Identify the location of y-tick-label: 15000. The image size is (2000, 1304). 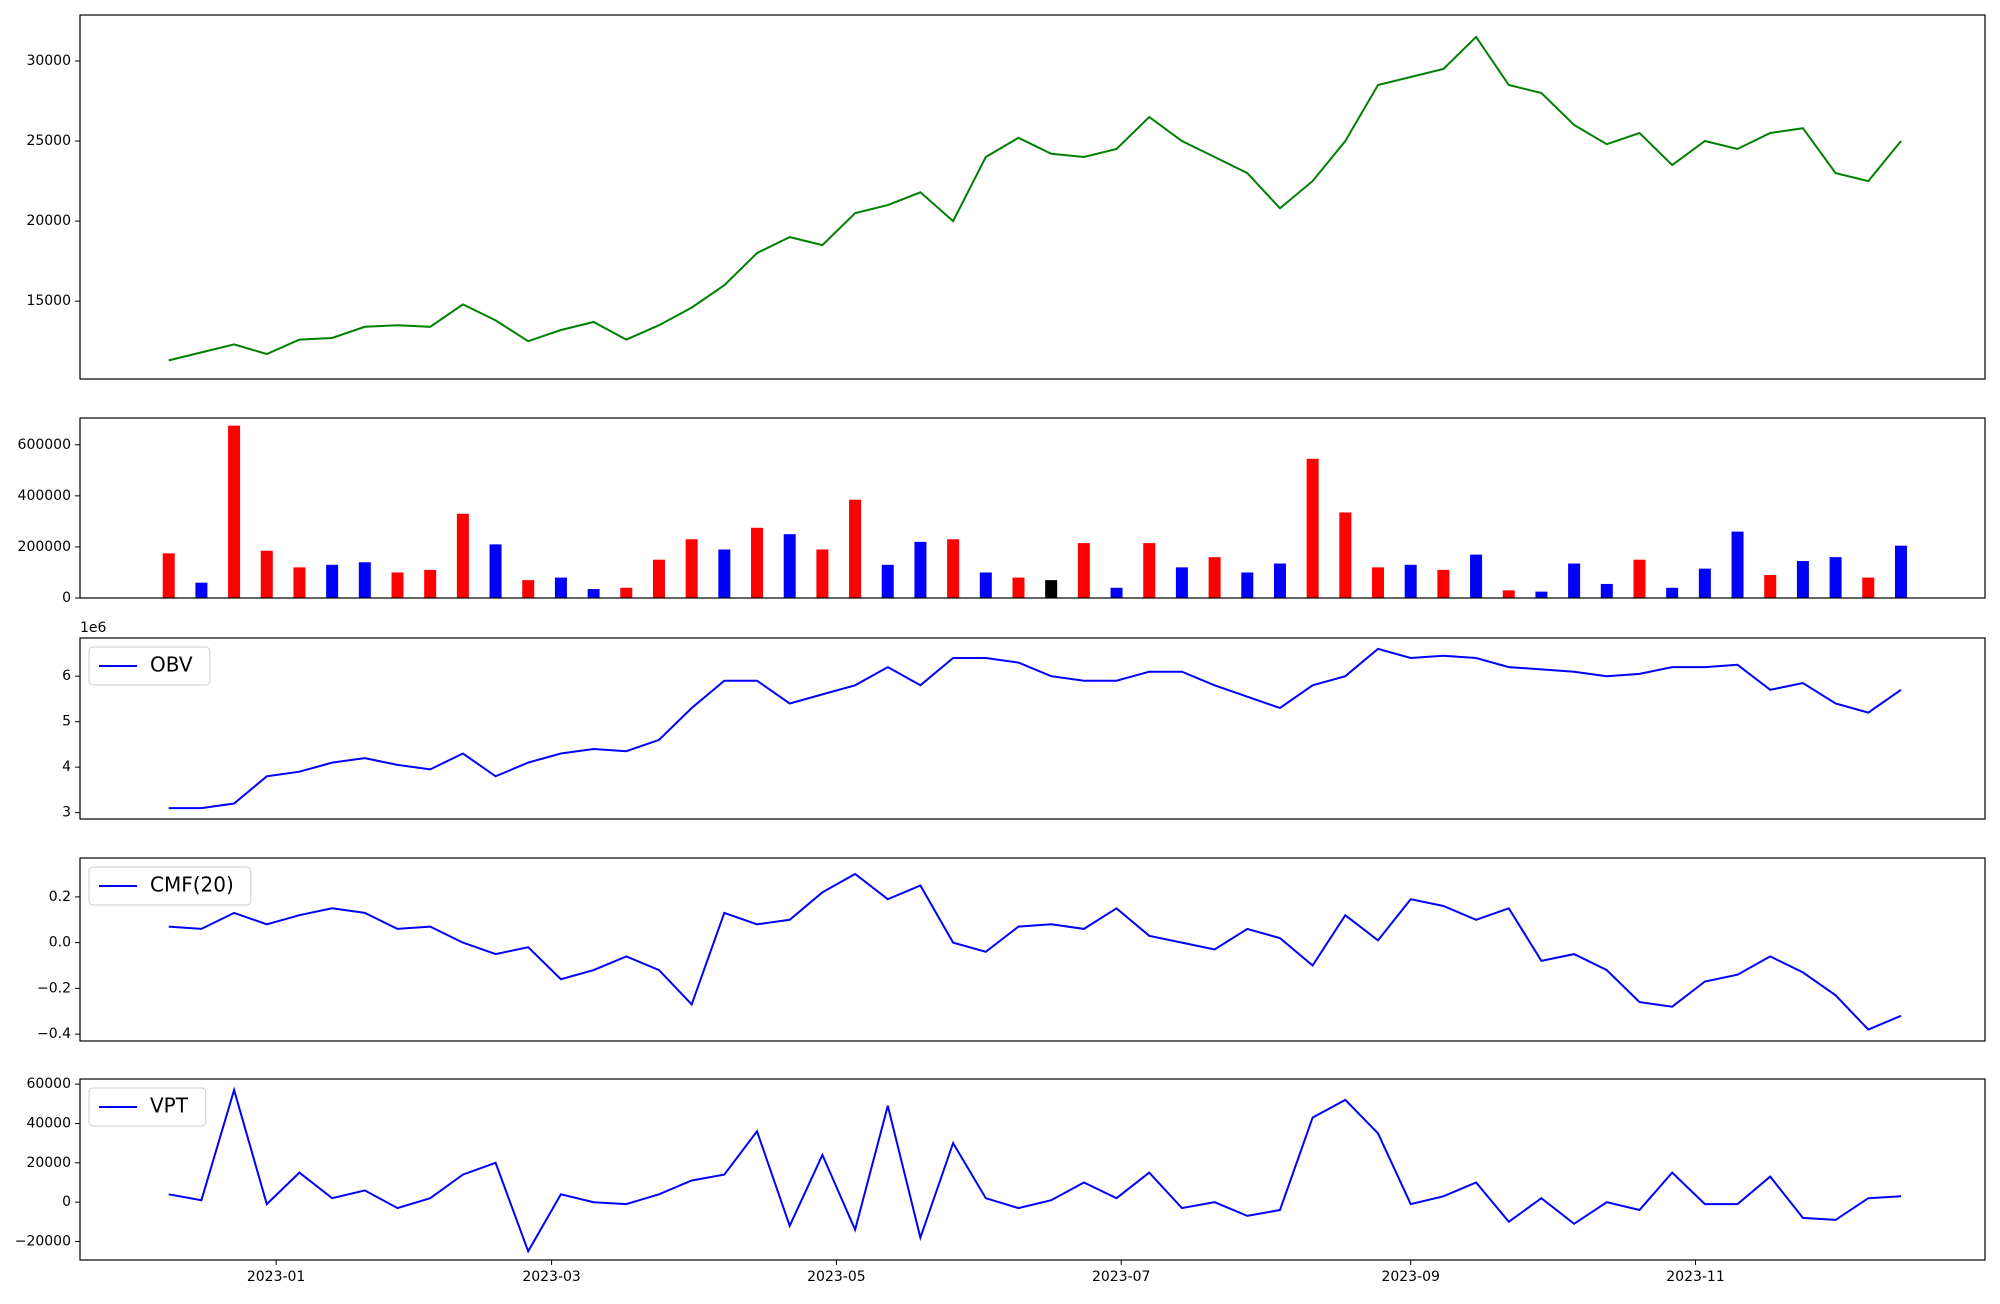
(48, 301).